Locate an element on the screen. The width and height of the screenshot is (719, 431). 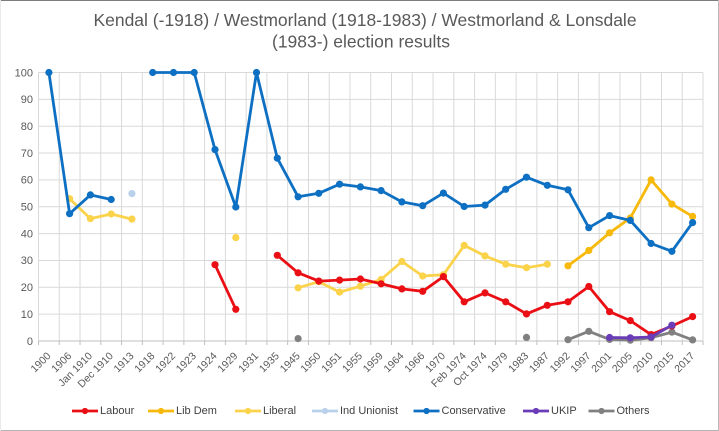
svg-text: 80 is located at coordinates (27, 127).